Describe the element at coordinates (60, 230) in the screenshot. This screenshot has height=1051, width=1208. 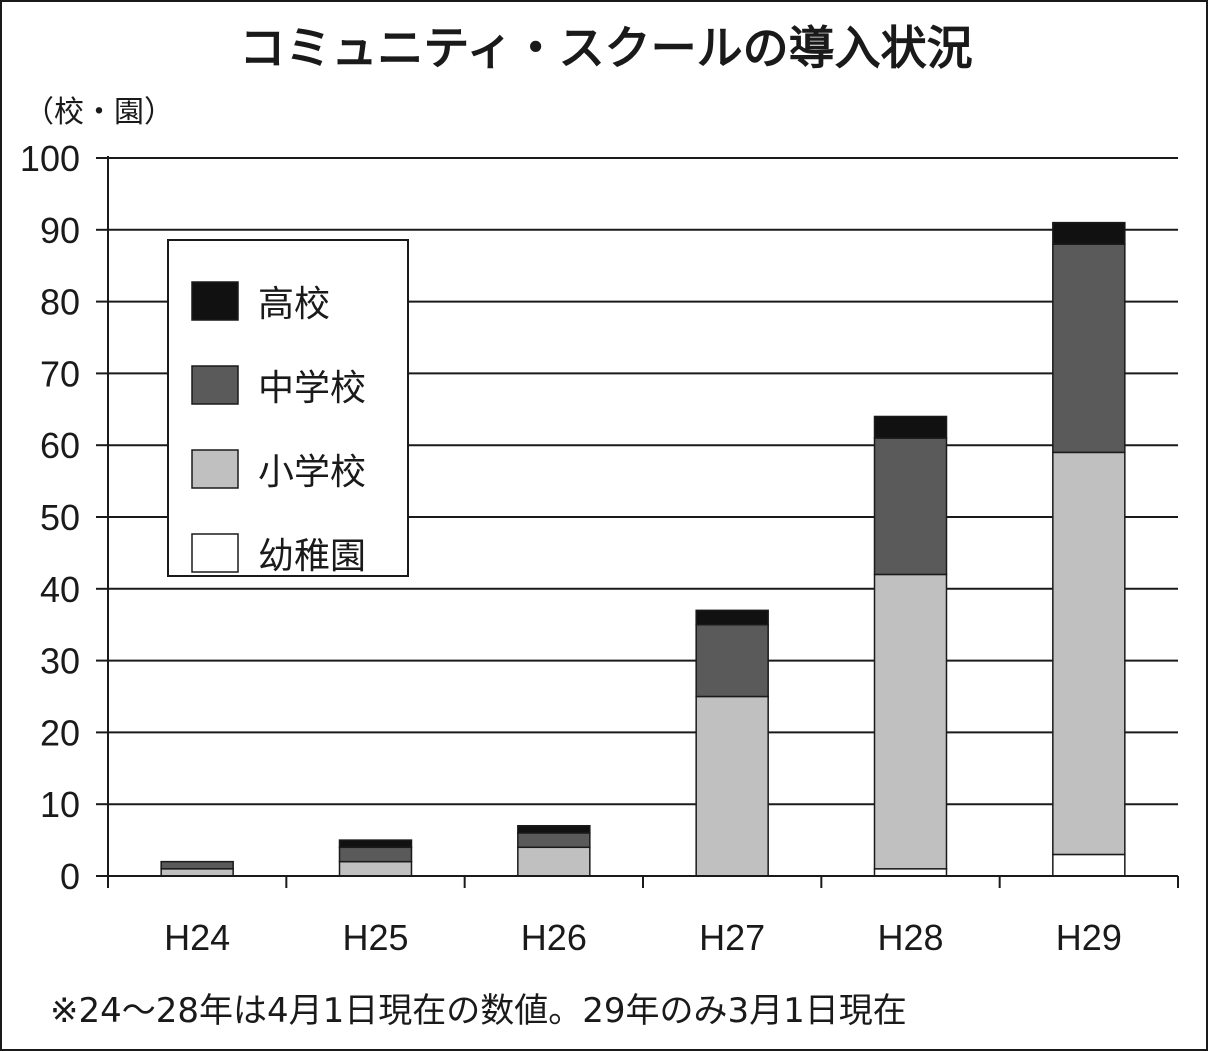
I see `y-tick-label: 90` at that location.